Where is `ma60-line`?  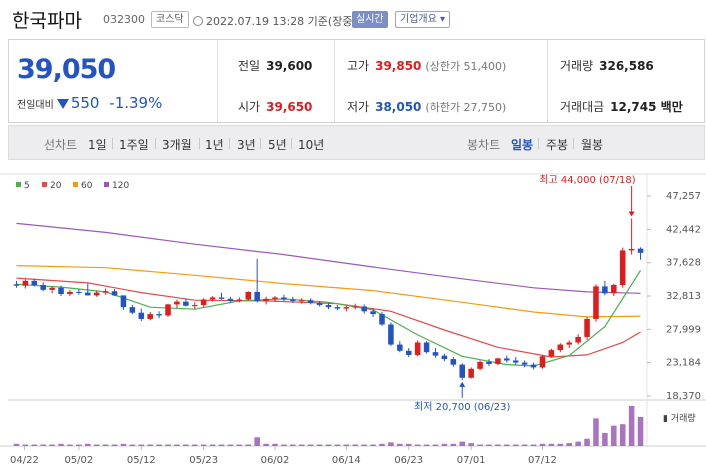
ma60-line is located at coordinates (328, 291).